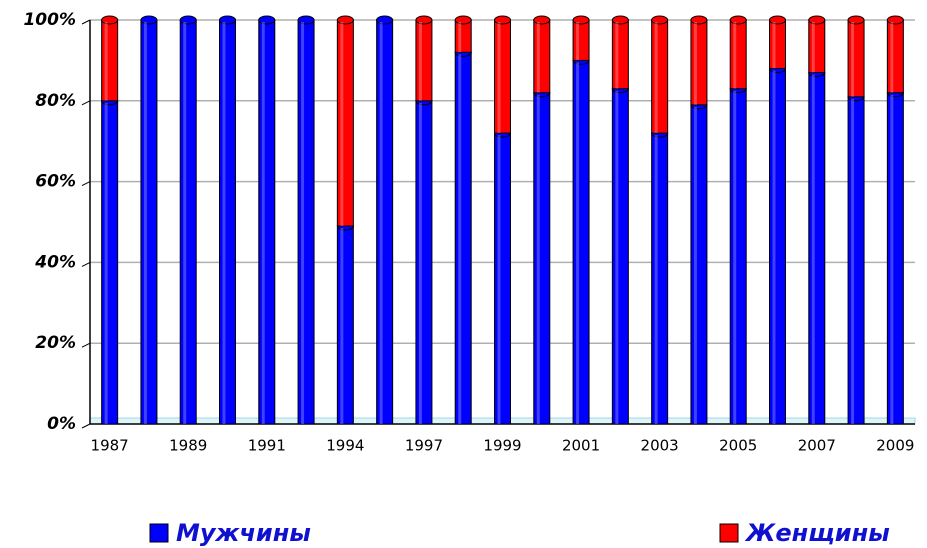 This screenshot has width=927, height=548. I want to click on y-tick-label: 40%, so click(55, 262).